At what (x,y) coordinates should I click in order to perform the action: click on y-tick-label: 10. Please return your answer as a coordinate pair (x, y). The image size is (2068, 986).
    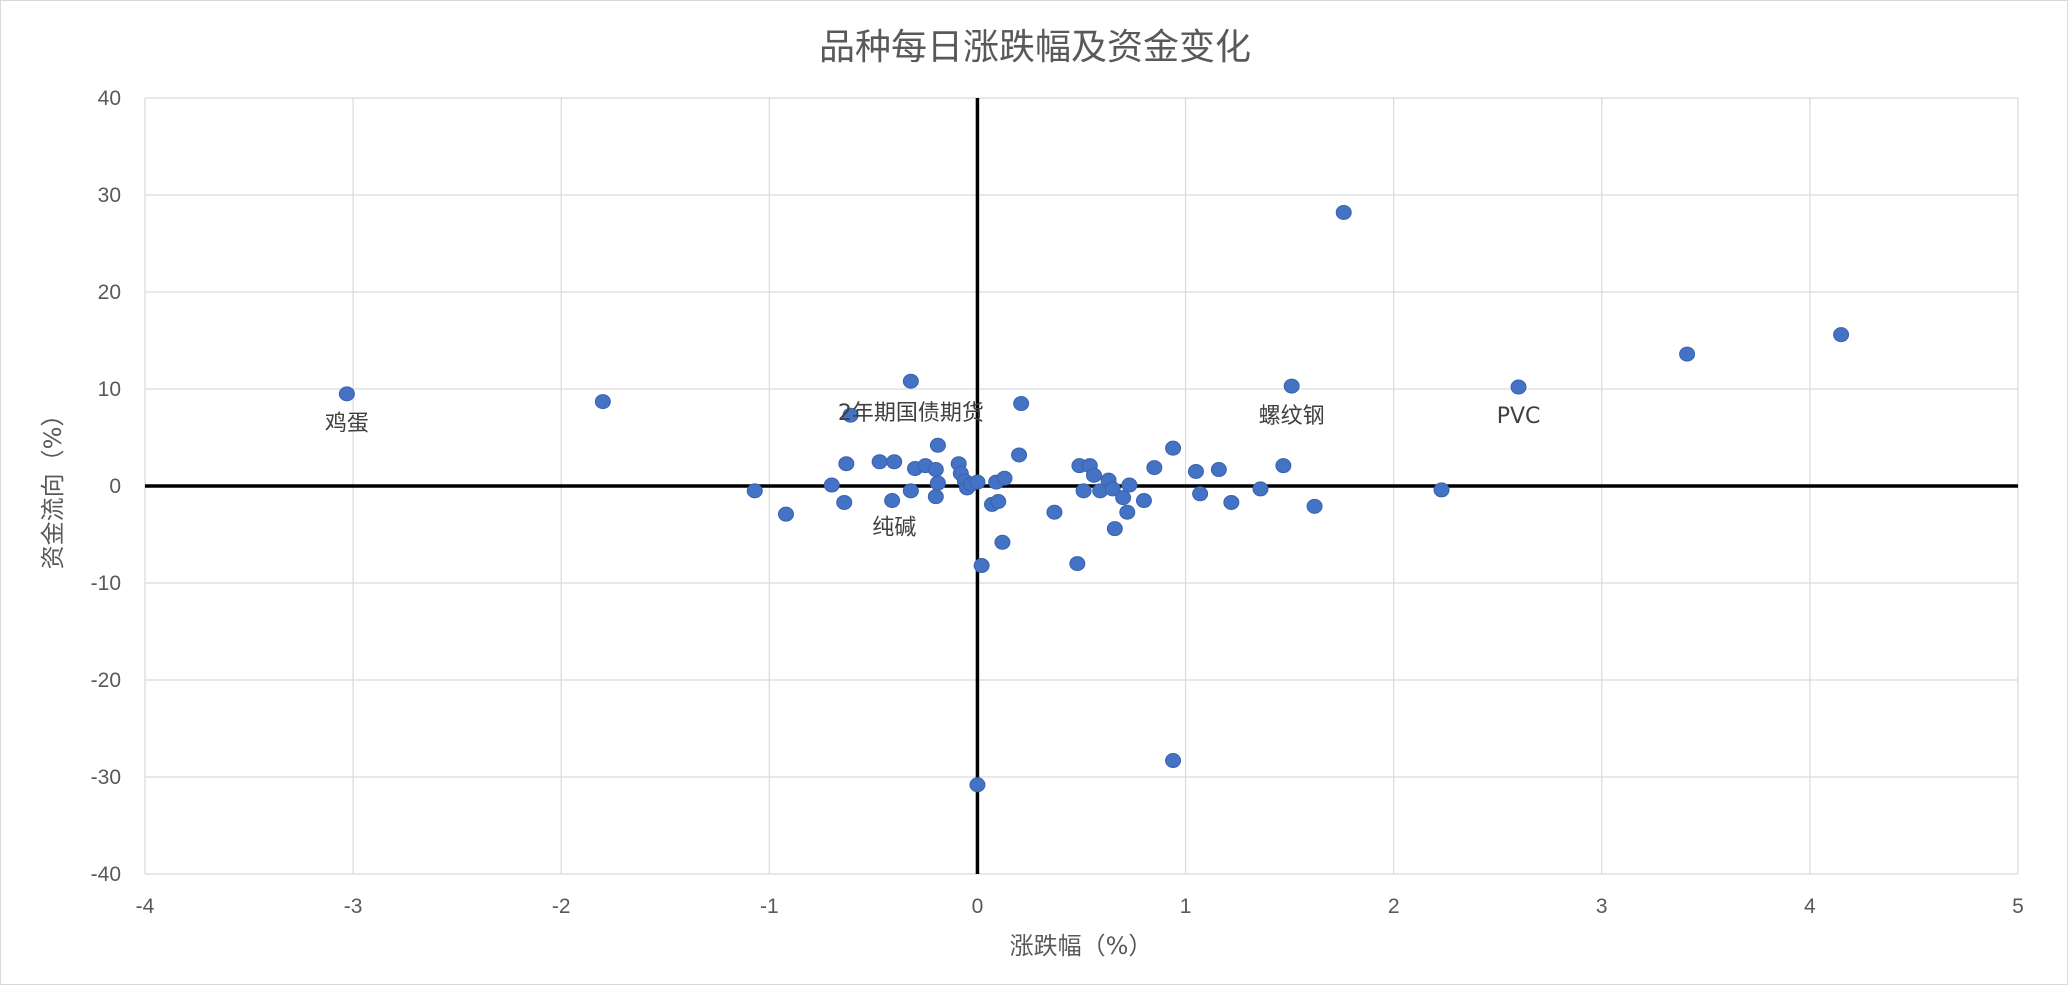
    Looking at the image, I should click on (109, 389).